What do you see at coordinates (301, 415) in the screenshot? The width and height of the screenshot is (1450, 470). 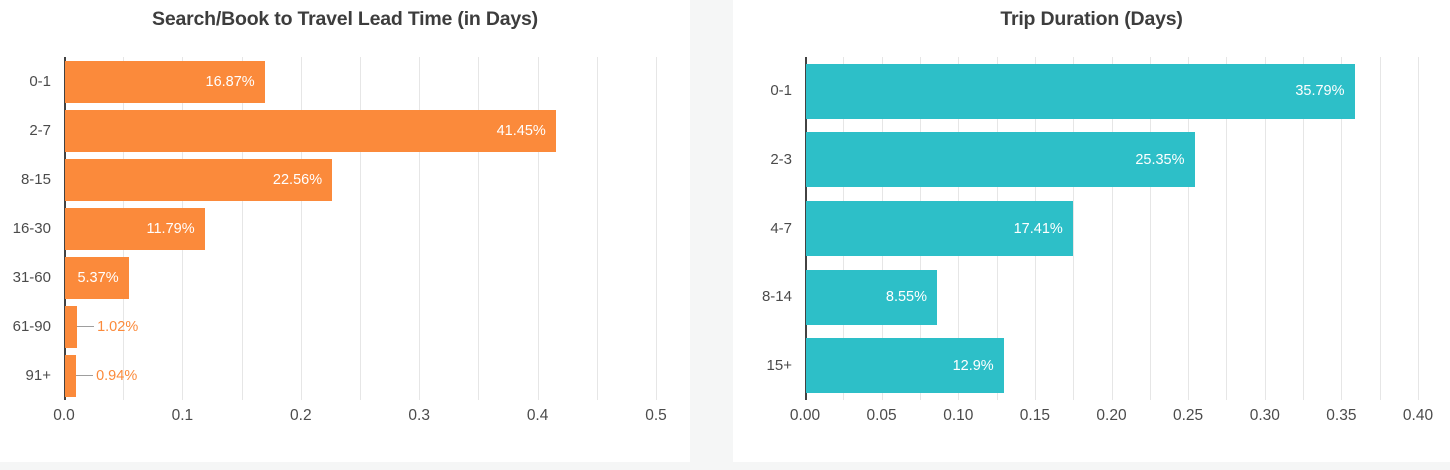 I see `axis-tick-label: 0.2` at bounding box center [301, 415].